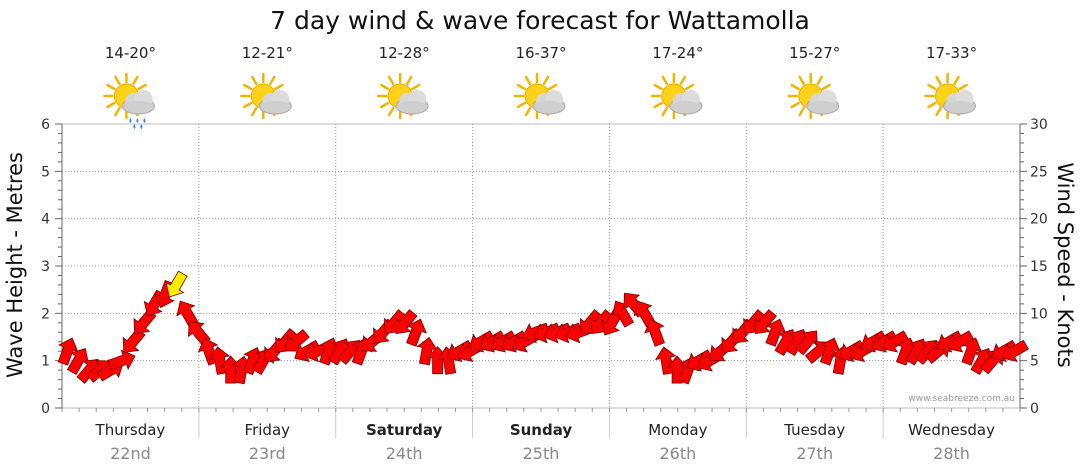 The height and width of the screenshot is (475, 1080). I want to click on right-tick-label: 25, so click(1039, 172).